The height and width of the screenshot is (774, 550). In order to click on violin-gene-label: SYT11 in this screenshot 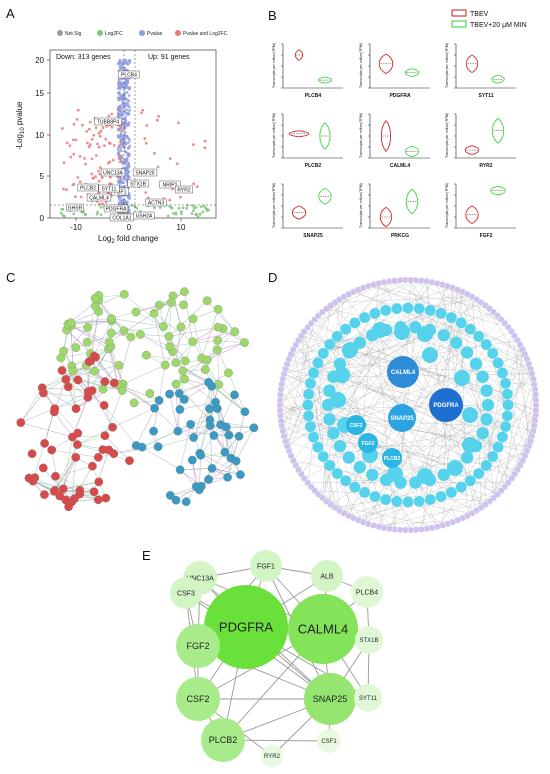, I will do `click(485, 96)`.